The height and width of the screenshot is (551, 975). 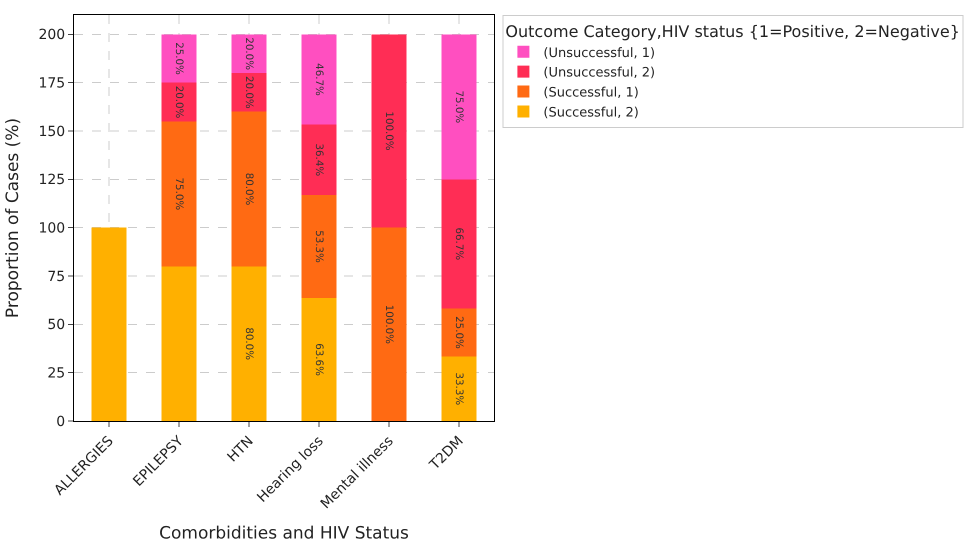 I want to click on data-label: 63.6%, so click(x=319, y=359).